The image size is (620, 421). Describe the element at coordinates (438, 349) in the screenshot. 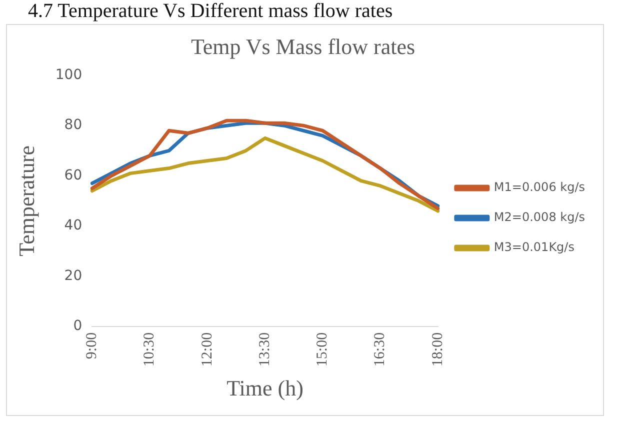

I see `x-tick-label: 18:00` at that location.